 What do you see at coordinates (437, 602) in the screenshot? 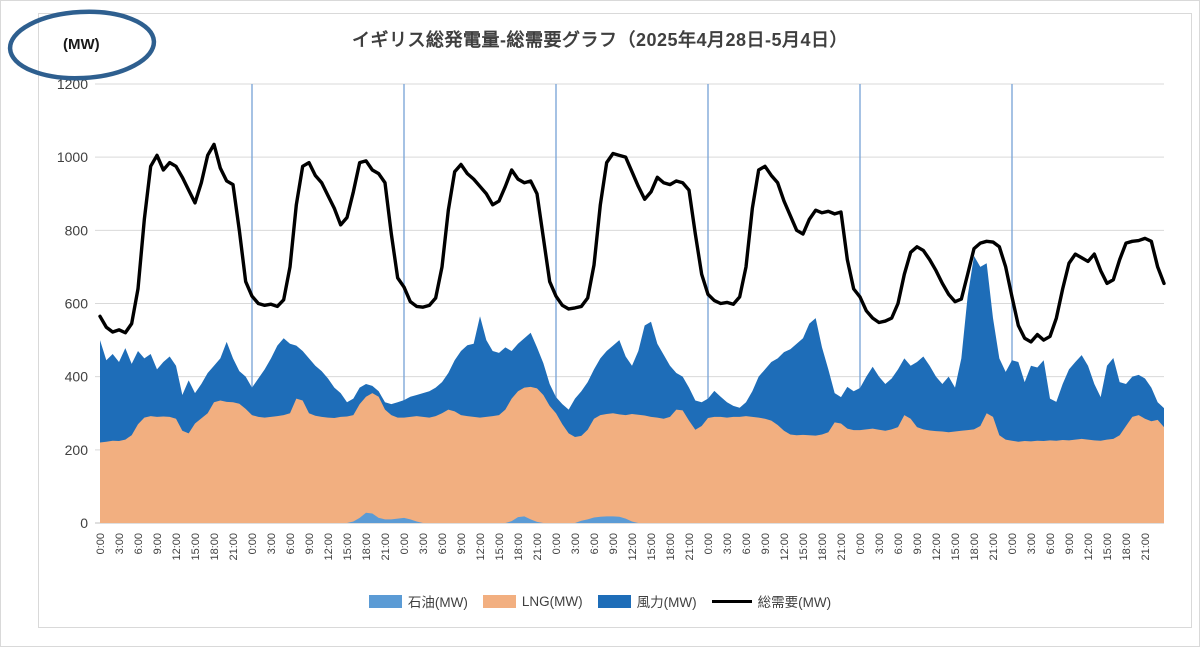
I see `legend-label-oil: 石油(MW)` at bounding box center [437, 602].